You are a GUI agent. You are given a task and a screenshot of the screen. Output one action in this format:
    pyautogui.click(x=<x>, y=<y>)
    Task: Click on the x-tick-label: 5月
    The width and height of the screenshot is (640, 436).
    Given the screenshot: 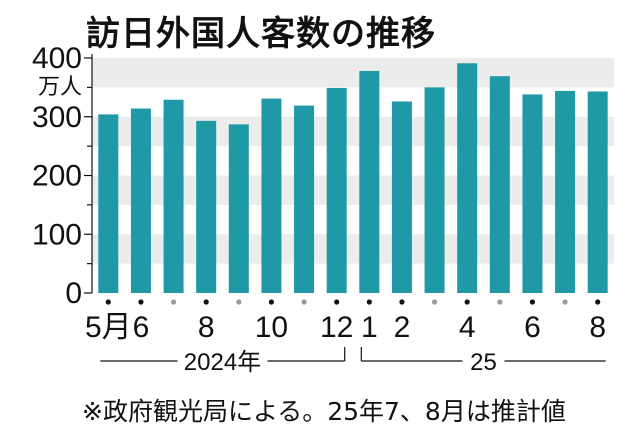 What is the action you would take?
    pyautogui.click(x=108, y=327)
    